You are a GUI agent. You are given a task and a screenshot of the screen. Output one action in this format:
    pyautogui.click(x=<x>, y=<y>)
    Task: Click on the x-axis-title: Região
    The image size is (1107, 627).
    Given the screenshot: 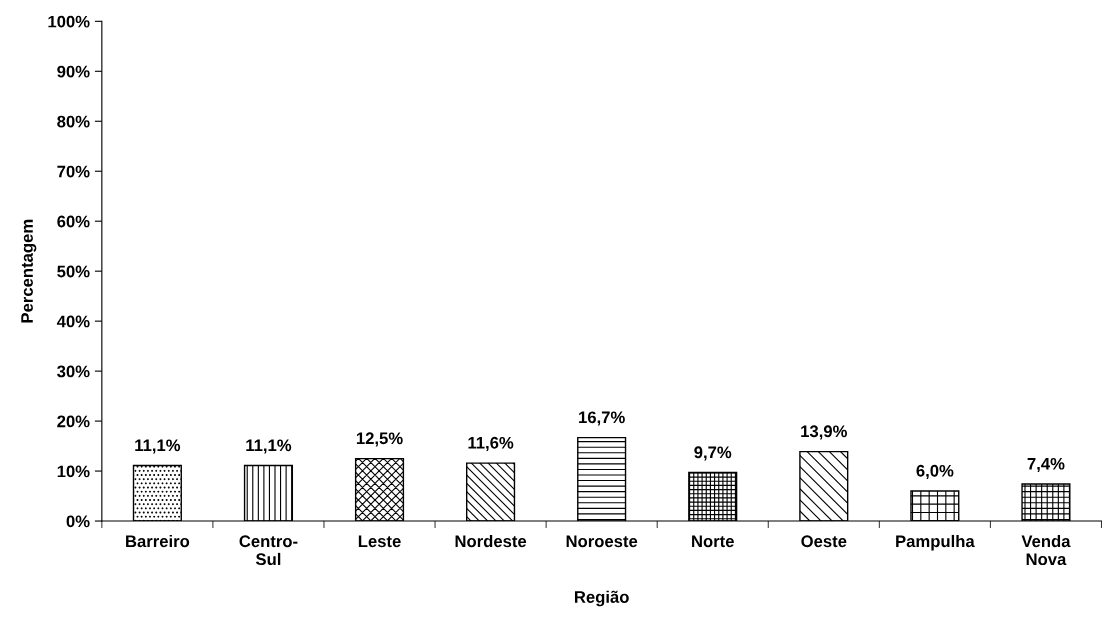 What is the action you would take?
    pyautogui.click(x=601, y=598)
    